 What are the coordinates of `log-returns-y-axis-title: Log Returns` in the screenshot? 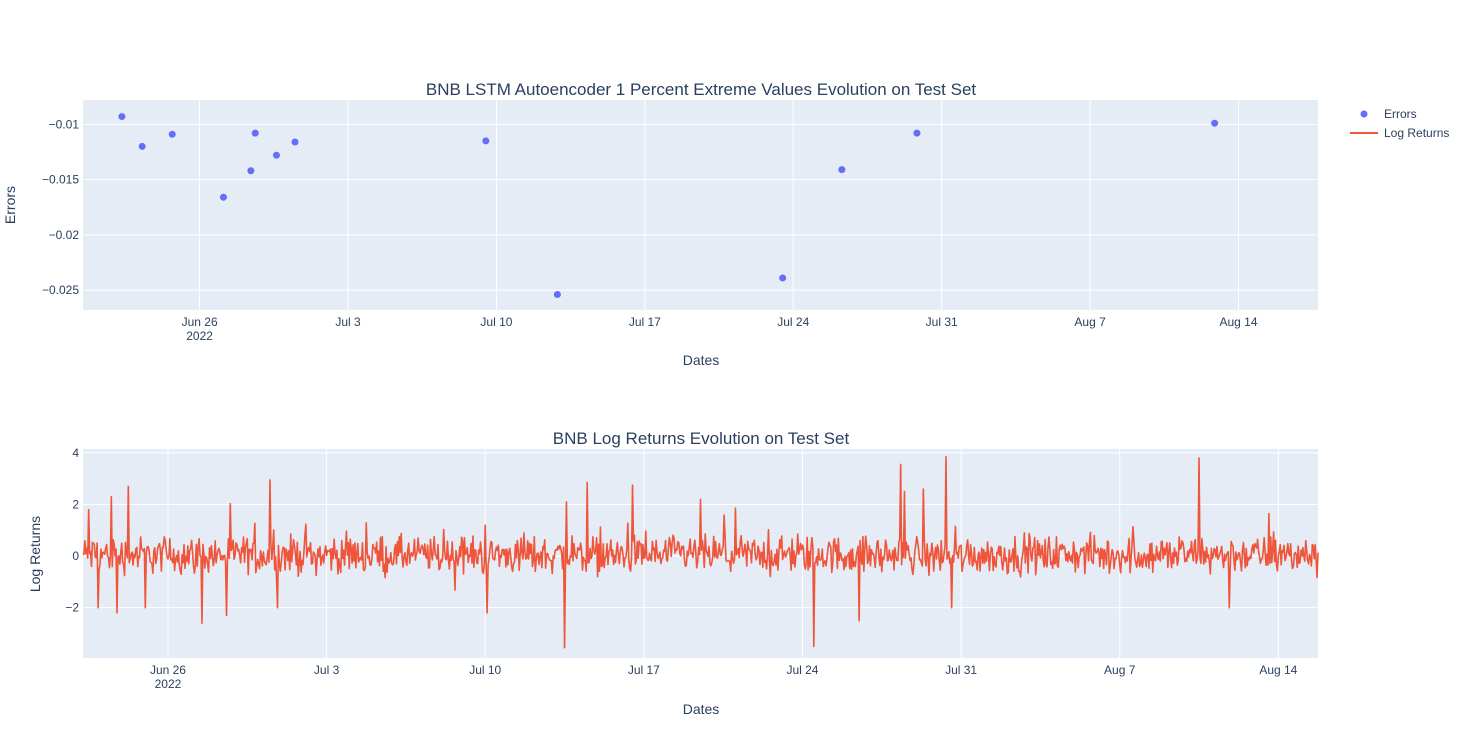 It's located at (35, 554).